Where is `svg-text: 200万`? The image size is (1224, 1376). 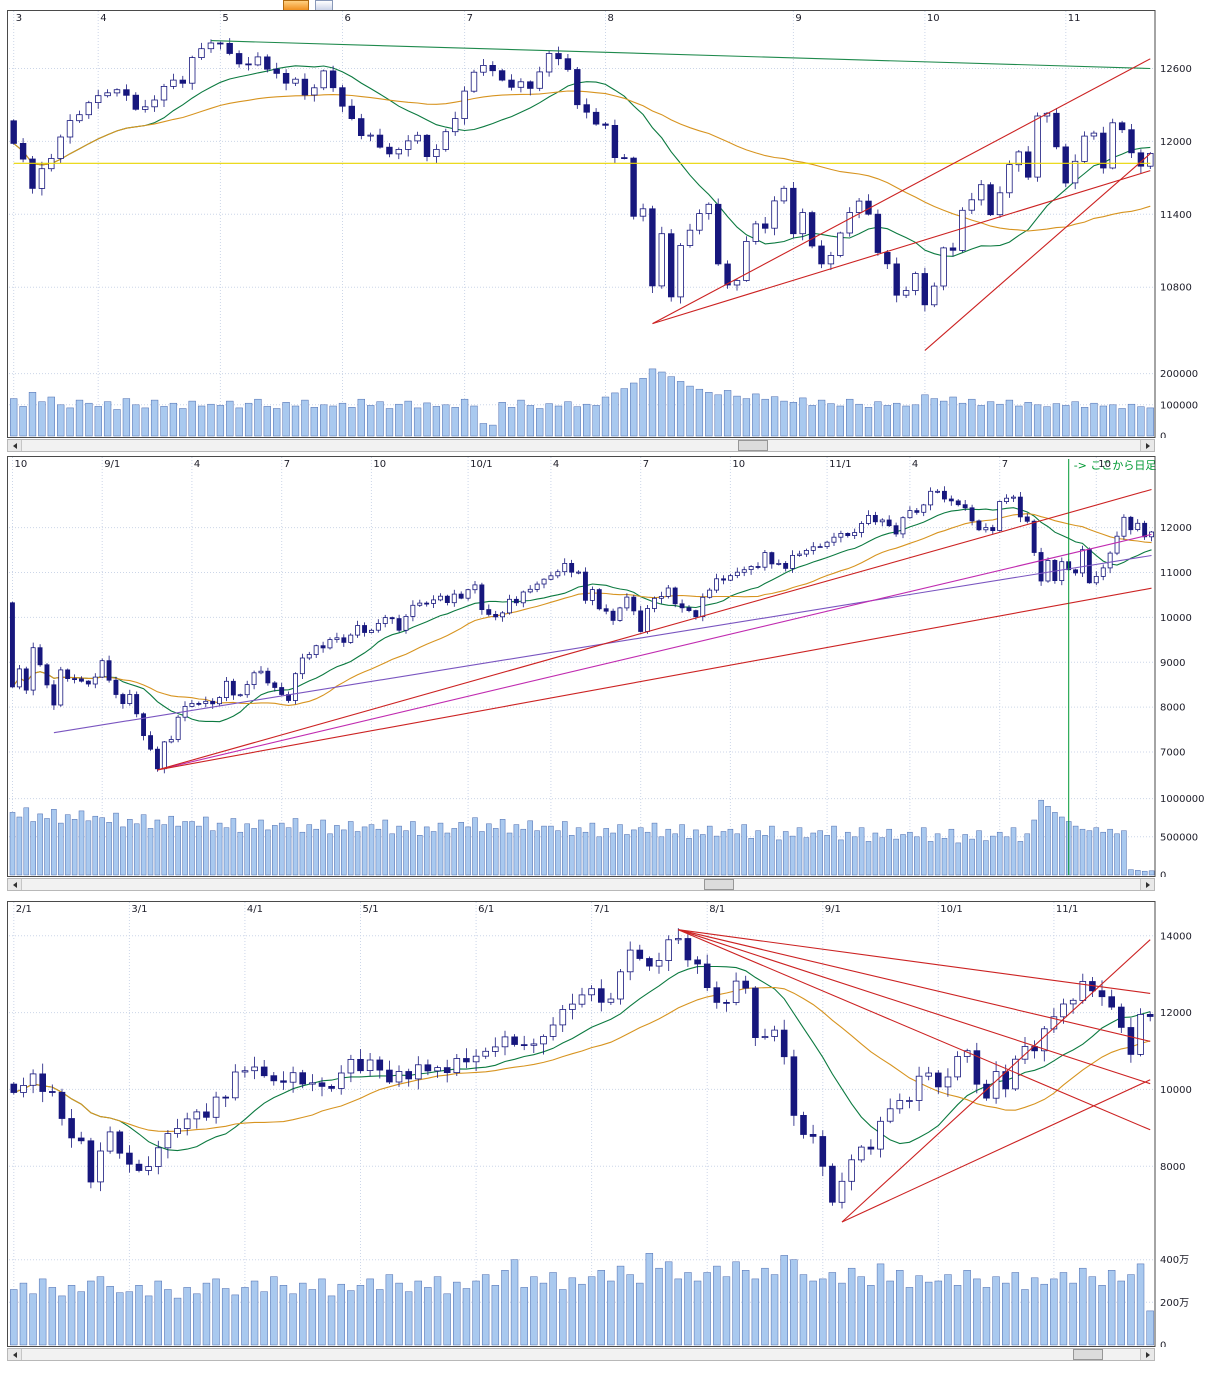
svg-text: 200万 is located at coordinates (1174, 1303).